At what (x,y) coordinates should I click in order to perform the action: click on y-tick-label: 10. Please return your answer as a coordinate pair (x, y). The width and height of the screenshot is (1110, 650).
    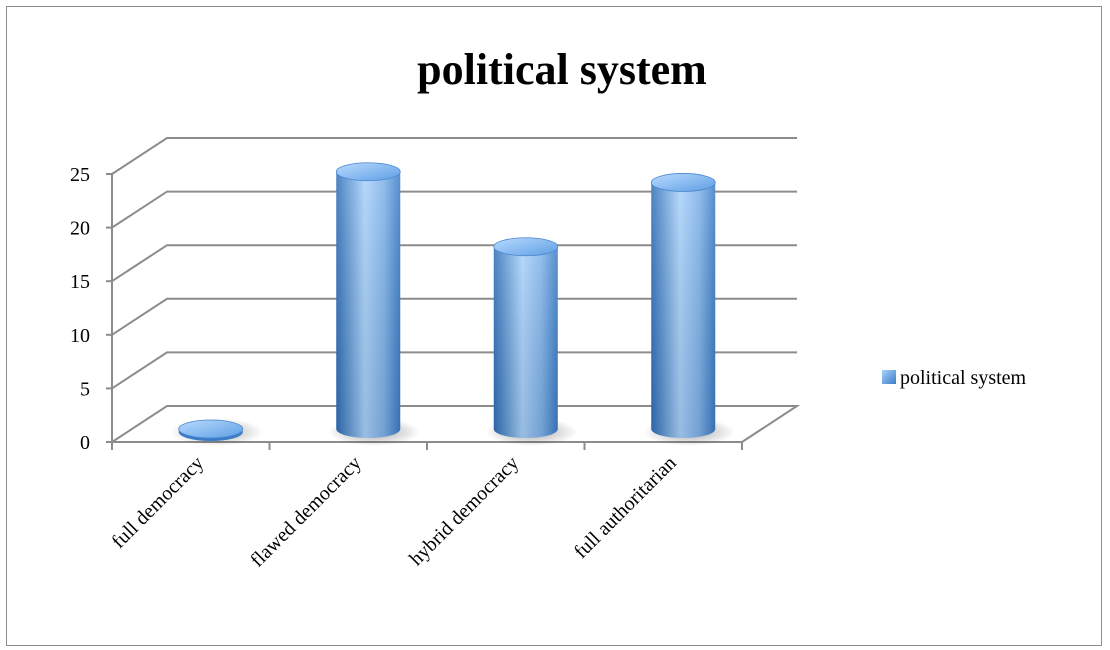
    Looking at the image, I should click on (80, 336).